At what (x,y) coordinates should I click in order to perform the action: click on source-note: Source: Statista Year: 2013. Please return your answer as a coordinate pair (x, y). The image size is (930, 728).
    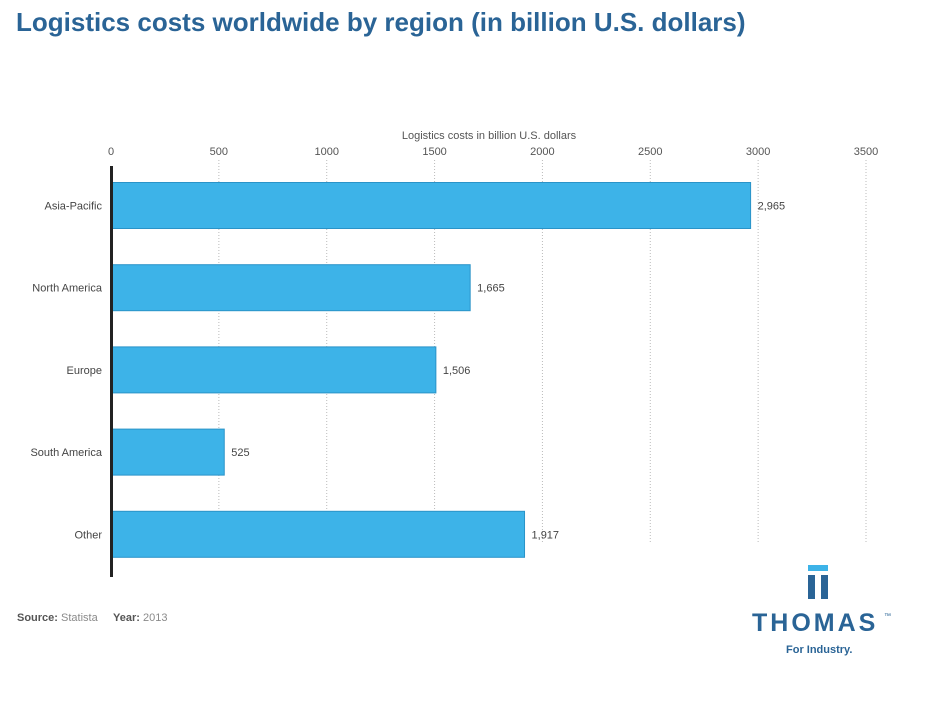
    Looking at the image, I should click on (92, 618).